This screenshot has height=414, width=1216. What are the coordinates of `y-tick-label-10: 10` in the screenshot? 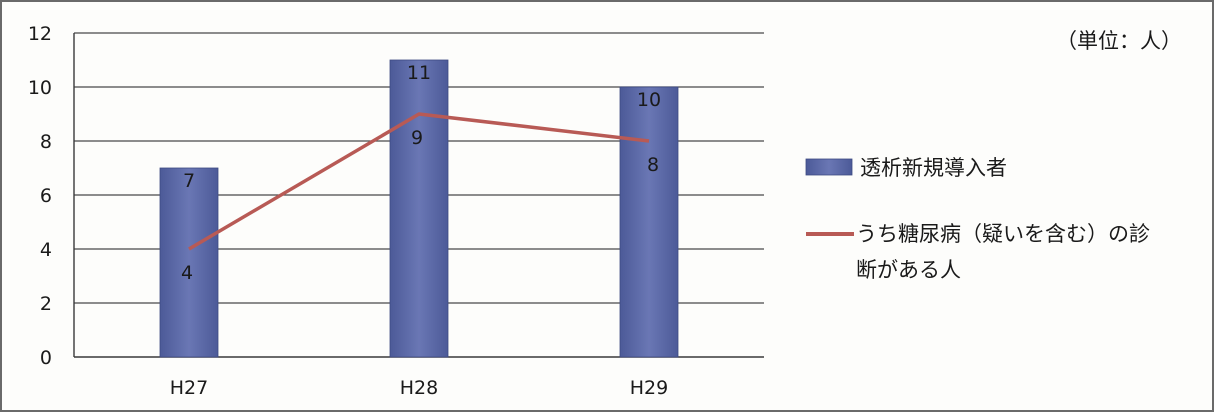 It's located at (40, 88).